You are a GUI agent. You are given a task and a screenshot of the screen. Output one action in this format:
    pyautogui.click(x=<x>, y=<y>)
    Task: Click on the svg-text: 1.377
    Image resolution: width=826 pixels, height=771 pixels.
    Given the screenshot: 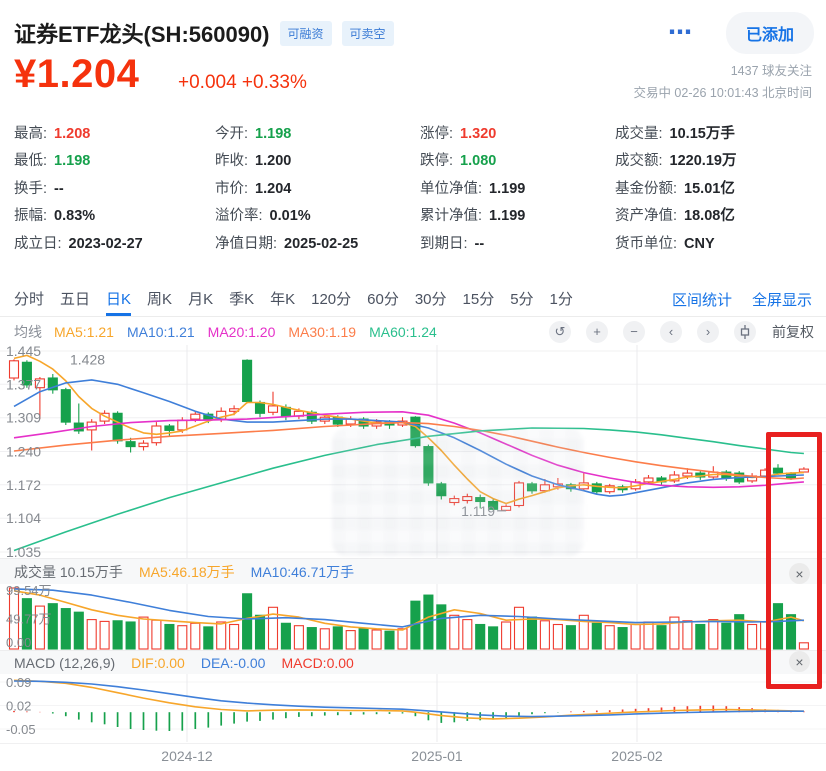 What is the action you would take?
    pyautogui.click(x=23, y=384)
    